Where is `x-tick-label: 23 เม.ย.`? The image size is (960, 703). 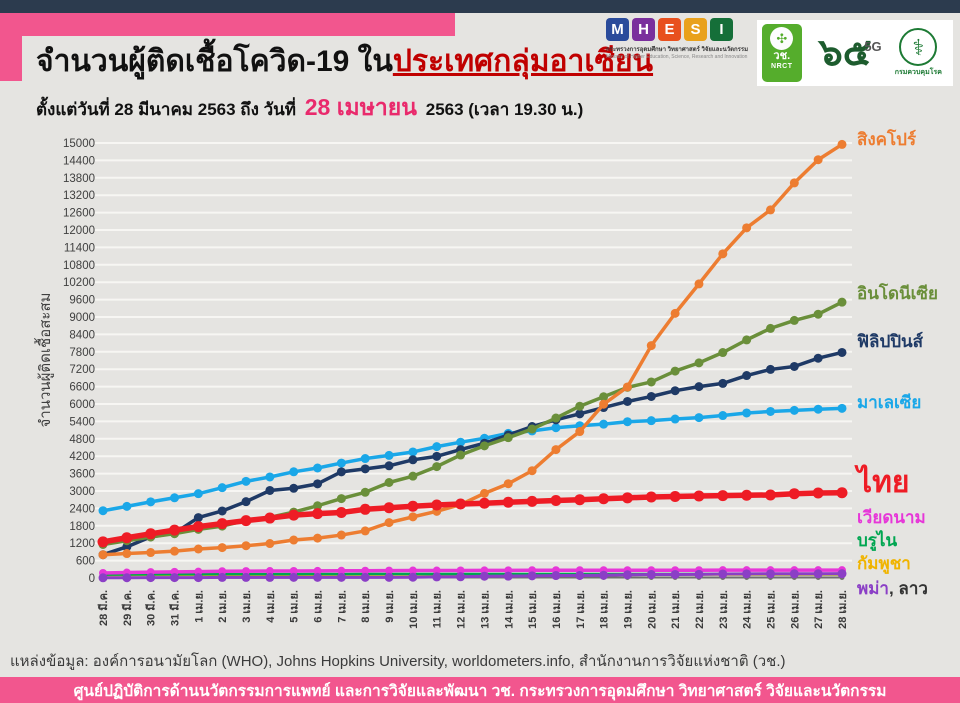
x-tick-label: 23 เม.ย. is located at coordinates (724, 609).